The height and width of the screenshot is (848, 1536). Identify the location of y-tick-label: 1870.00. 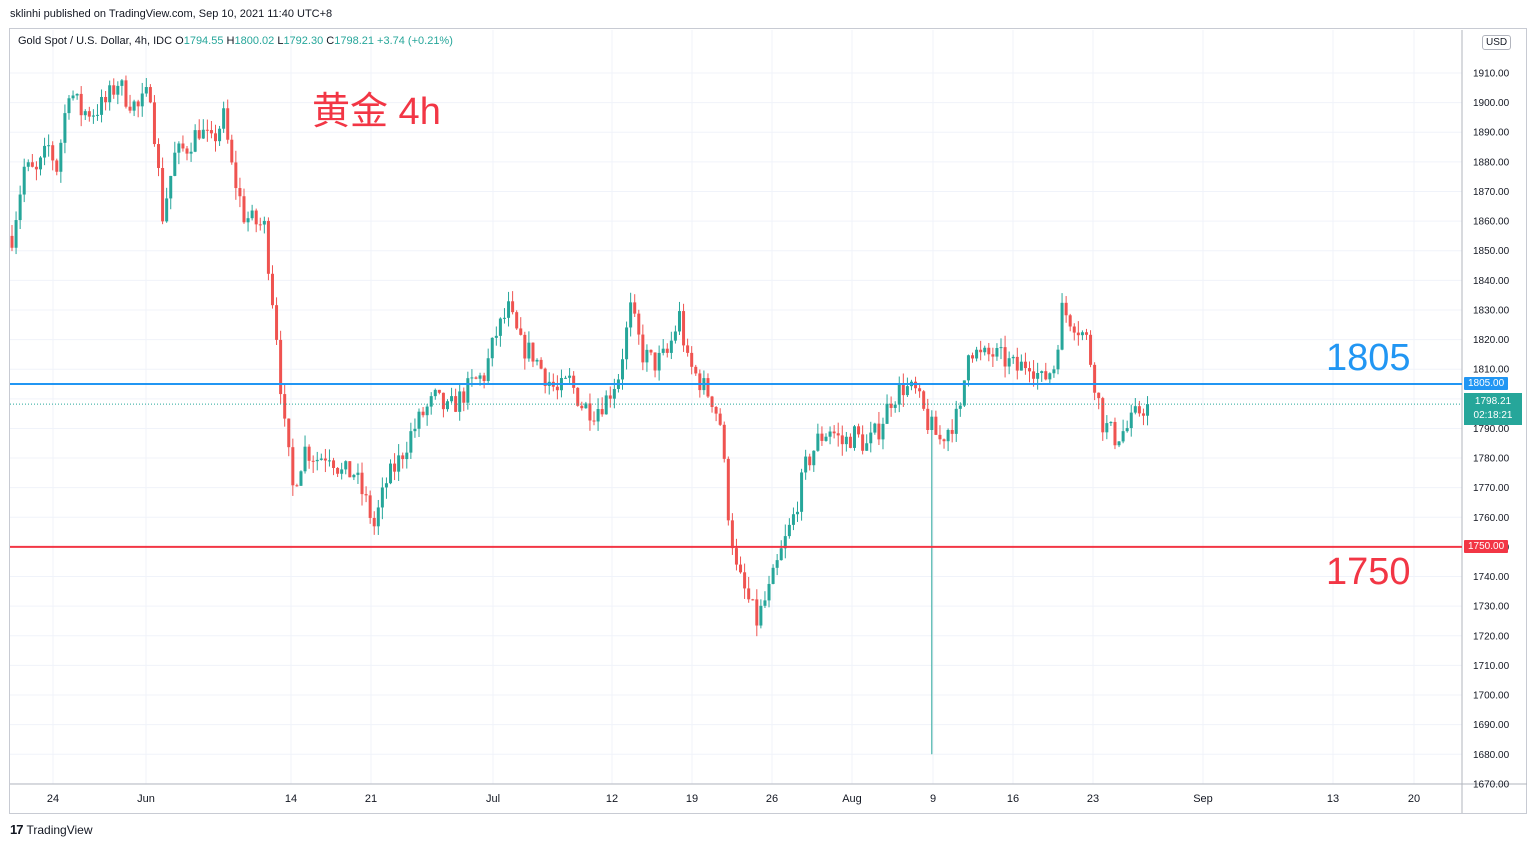
(1491, 192).